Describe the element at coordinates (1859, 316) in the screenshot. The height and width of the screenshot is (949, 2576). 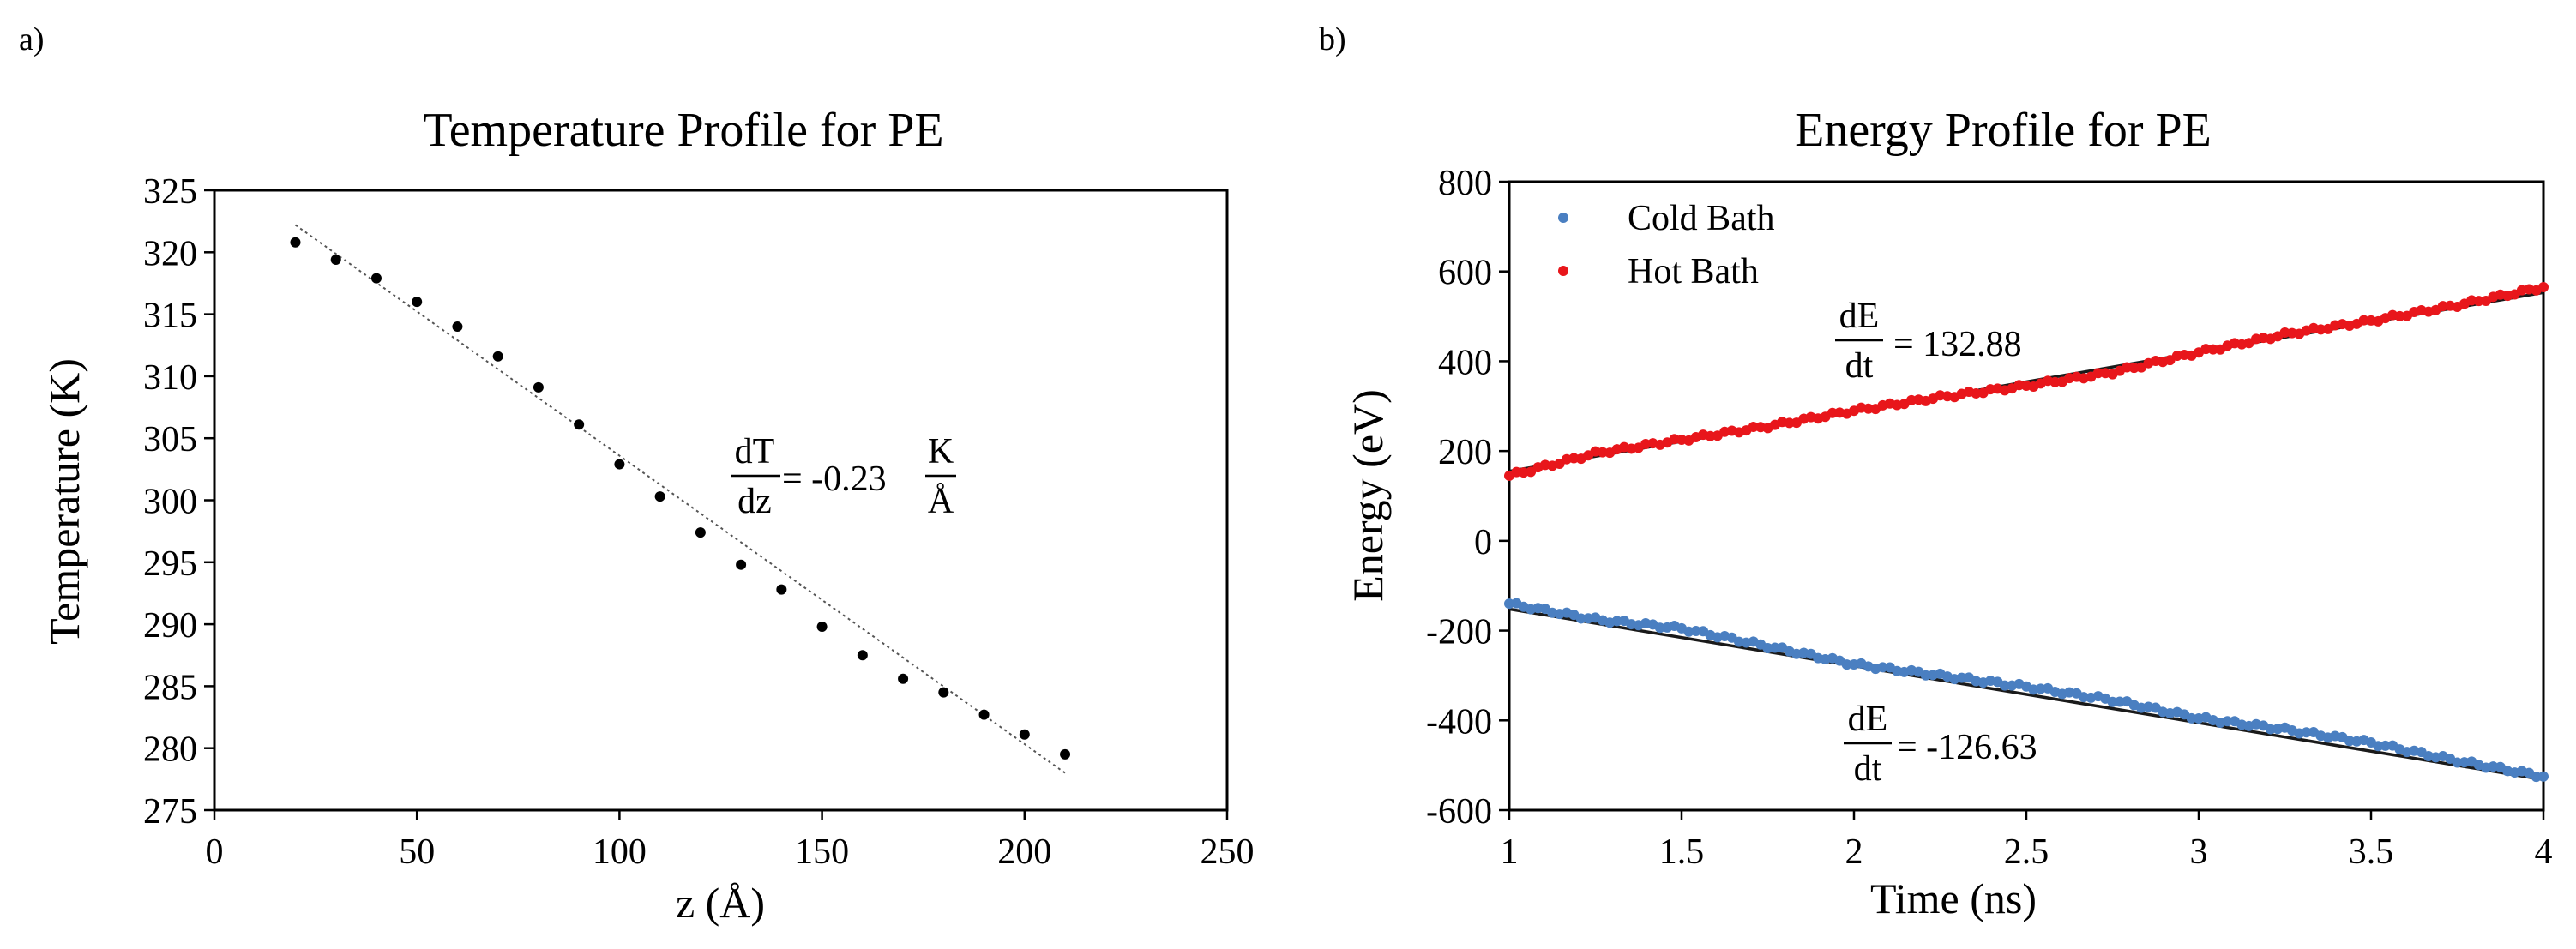
I see `annotation-hot-numerator: dE` at that location.